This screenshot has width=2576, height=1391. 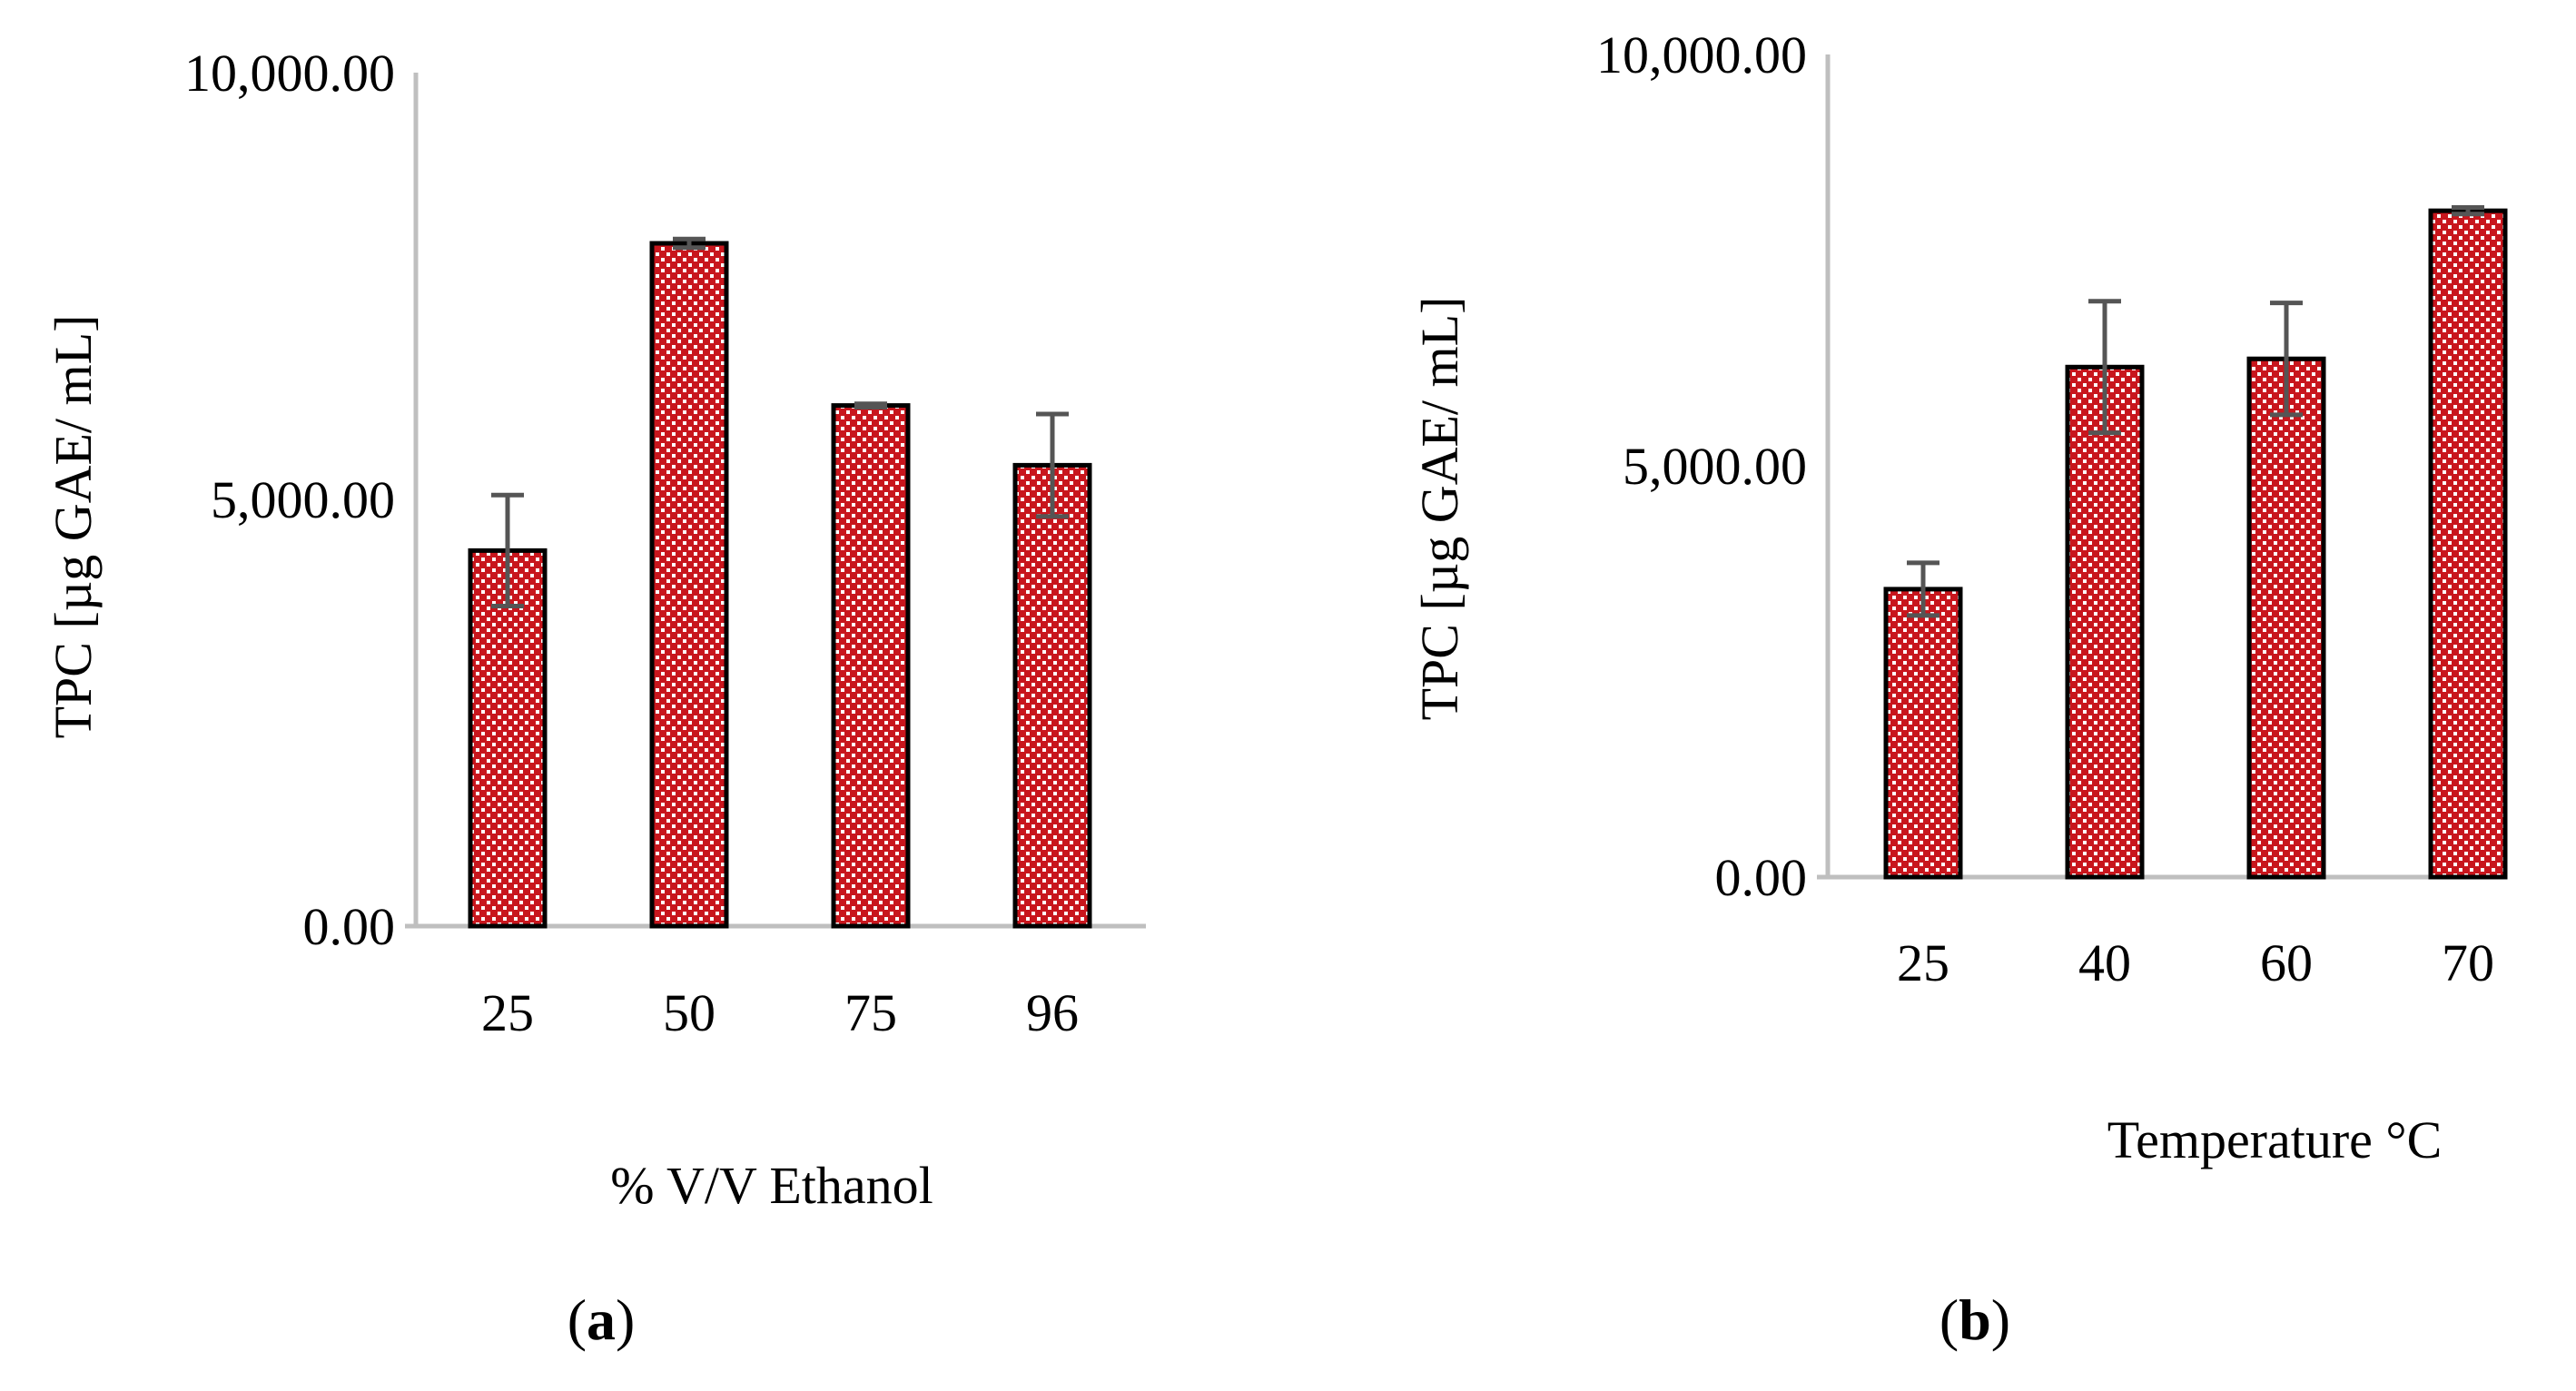 What do you see at coordinates (1052, 1013) in the screenshot?
I see `panel-a-xtick-label: 96` at bounding box center [1052, 1013].